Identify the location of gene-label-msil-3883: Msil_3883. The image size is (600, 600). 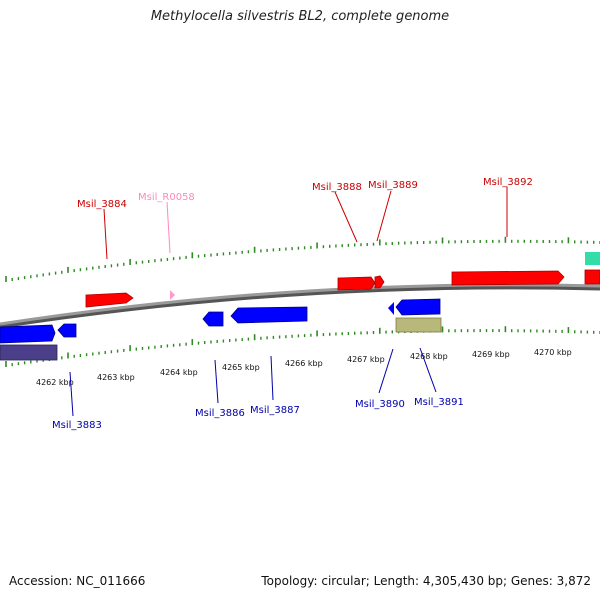
(77, 425).